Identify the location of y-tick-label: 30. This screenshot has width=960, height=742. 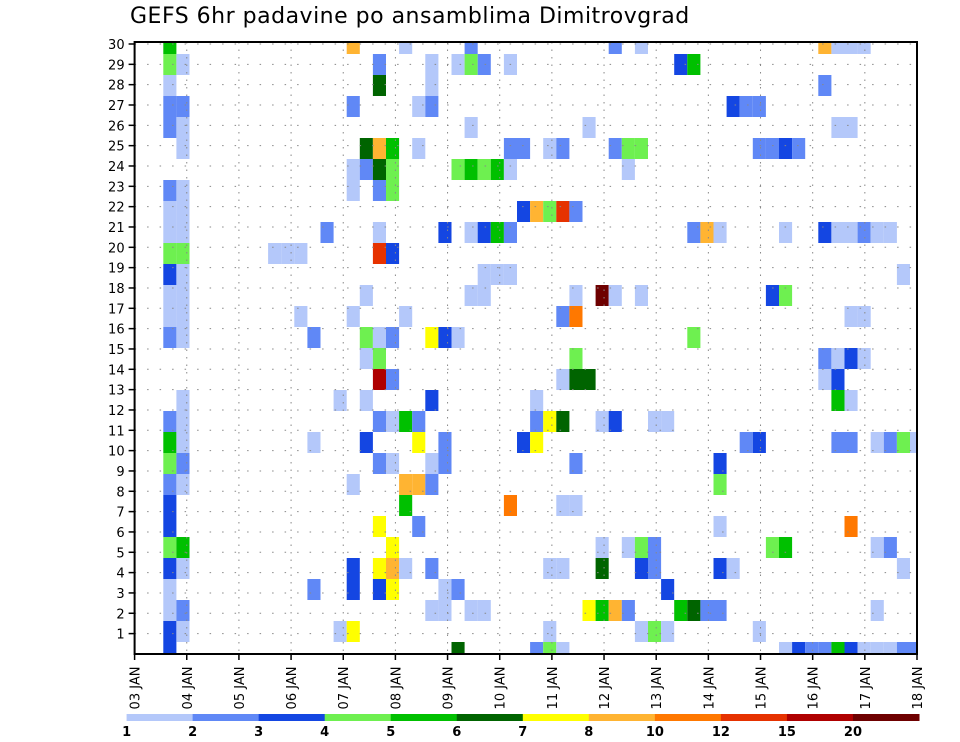
(116, 45).